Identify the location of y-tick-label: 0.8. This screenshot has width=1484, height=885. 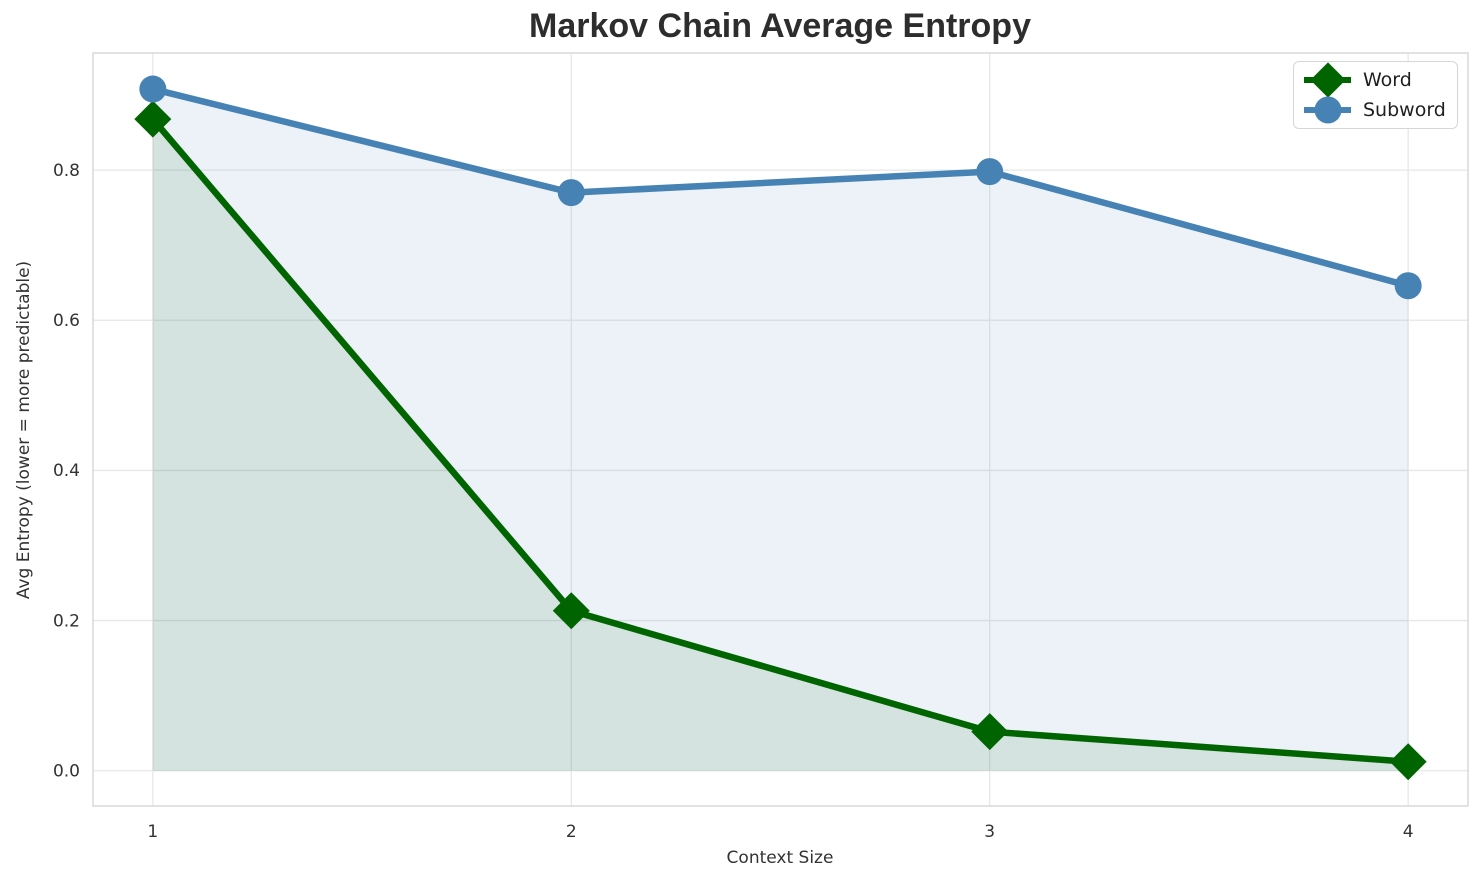
(66, 171).